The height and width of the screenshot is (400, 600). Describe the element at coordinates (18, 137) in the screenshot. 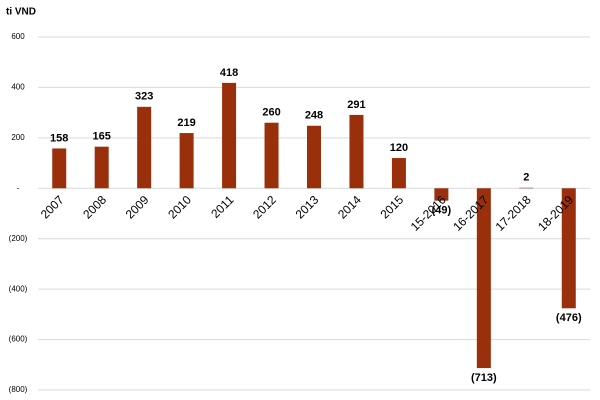

I see `y-tick-label: 200` at that location.